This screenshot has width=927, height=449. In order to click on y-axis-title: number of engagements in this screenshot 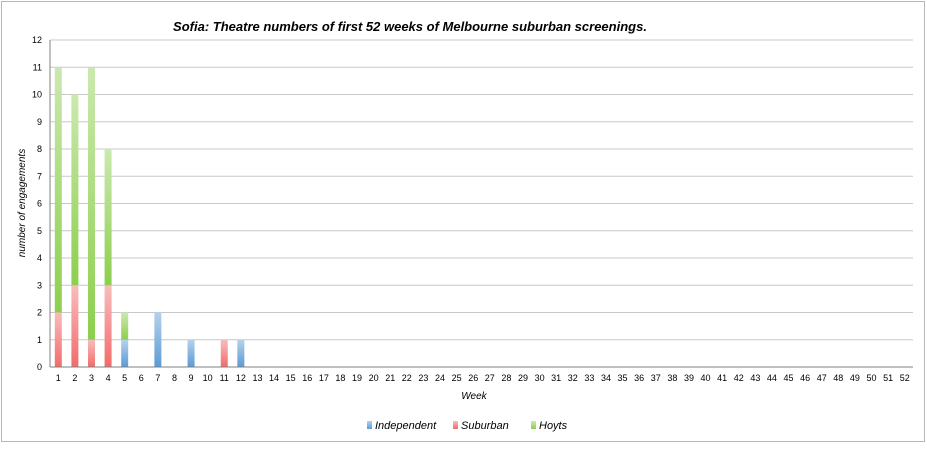, I will do `click(22, 203)`.